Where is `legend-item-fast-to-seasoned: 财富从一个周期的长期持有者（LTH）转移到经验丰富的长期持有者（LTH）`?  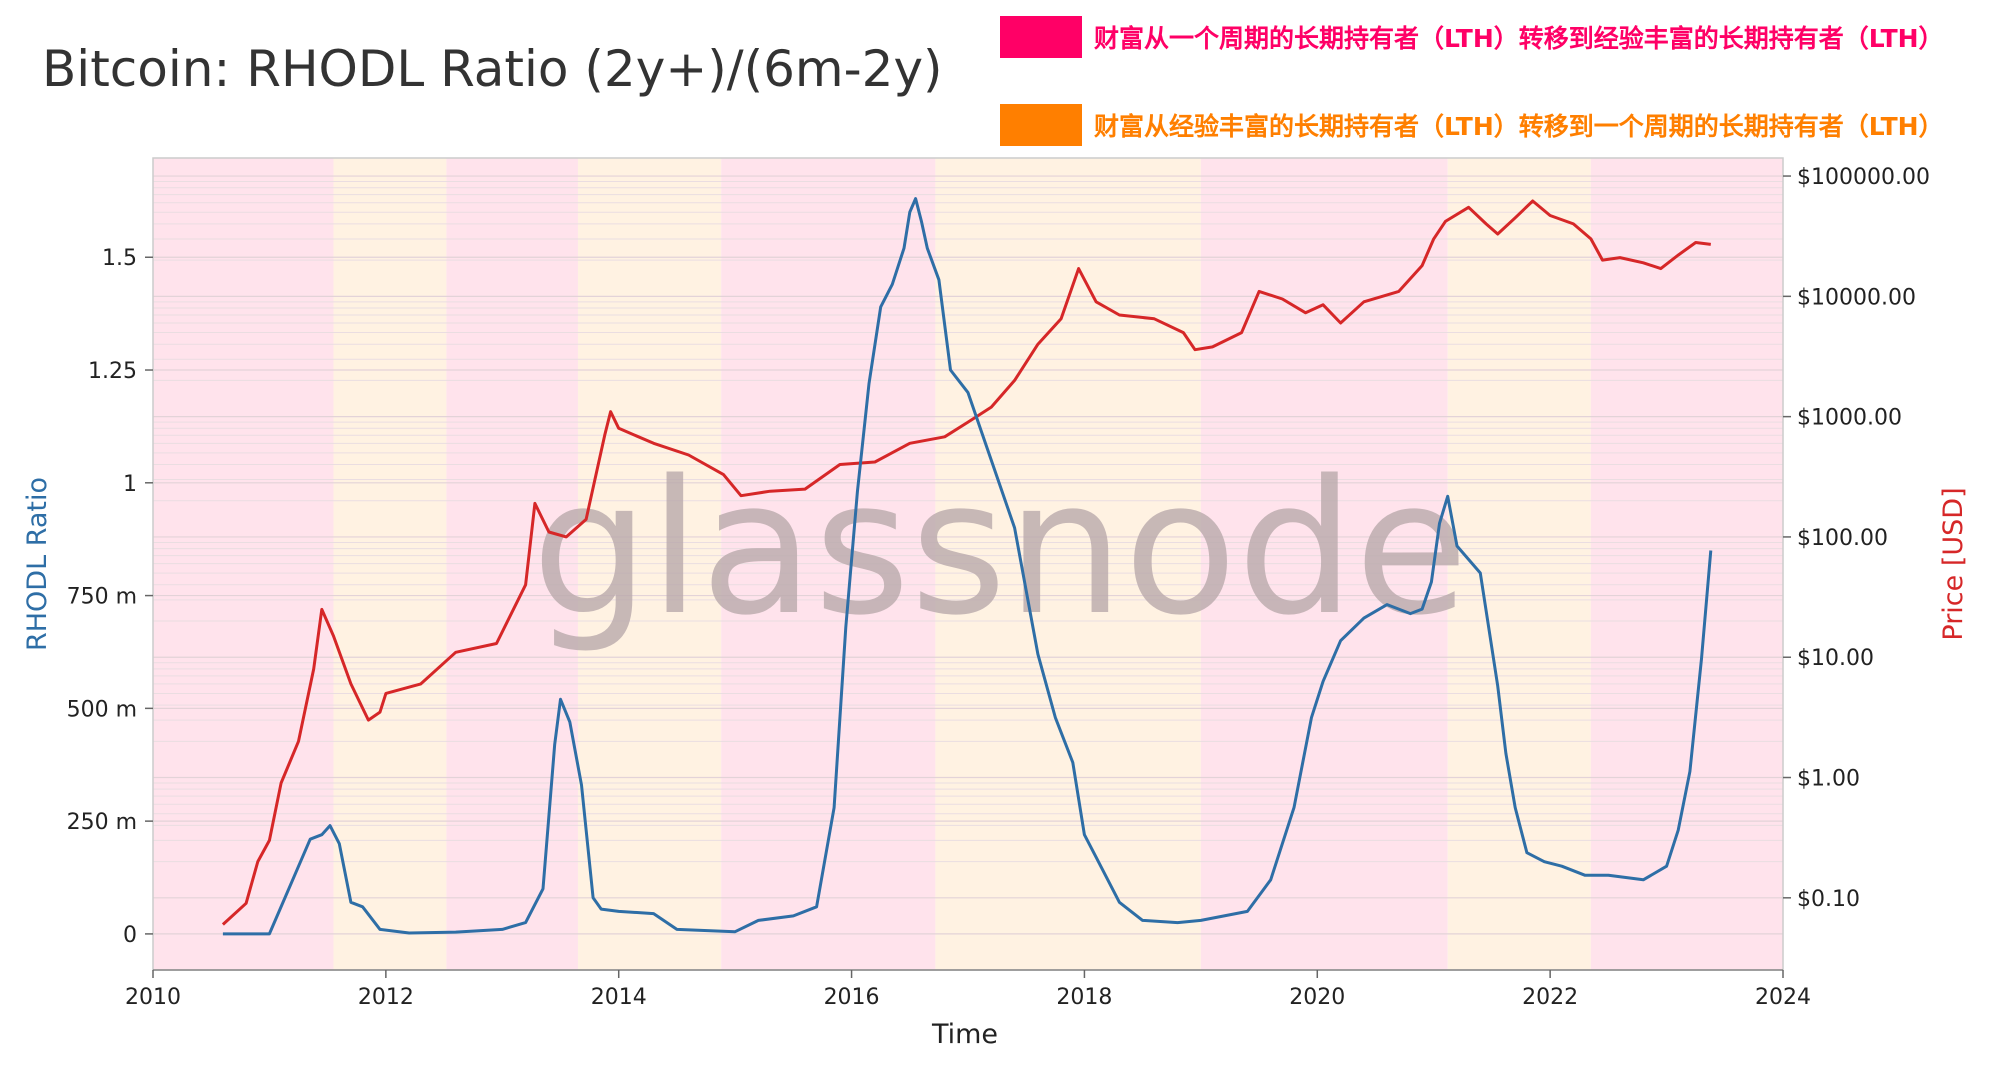 legend-item-fast-to-seasoned: 财富从一个周期的长期持有者（LTH）转移到经验丰富的长期持有者（LTH） is located at coordinates (1492, 37).